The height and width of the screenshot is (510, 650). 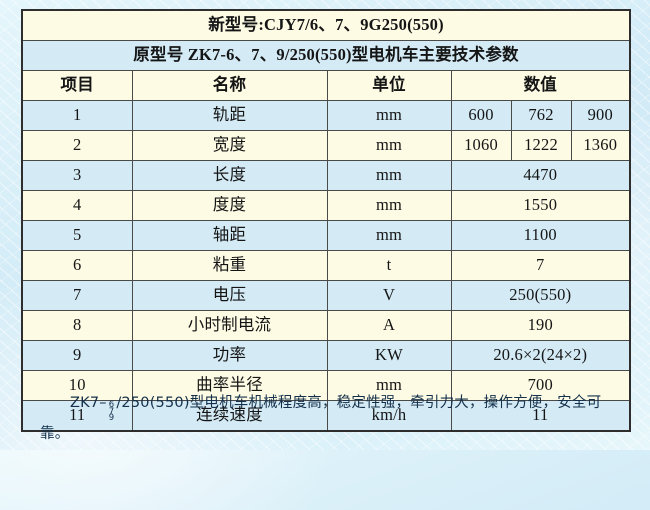 I want to click on footer-model-prefix: ZK7–, so click(x=88, y=403).